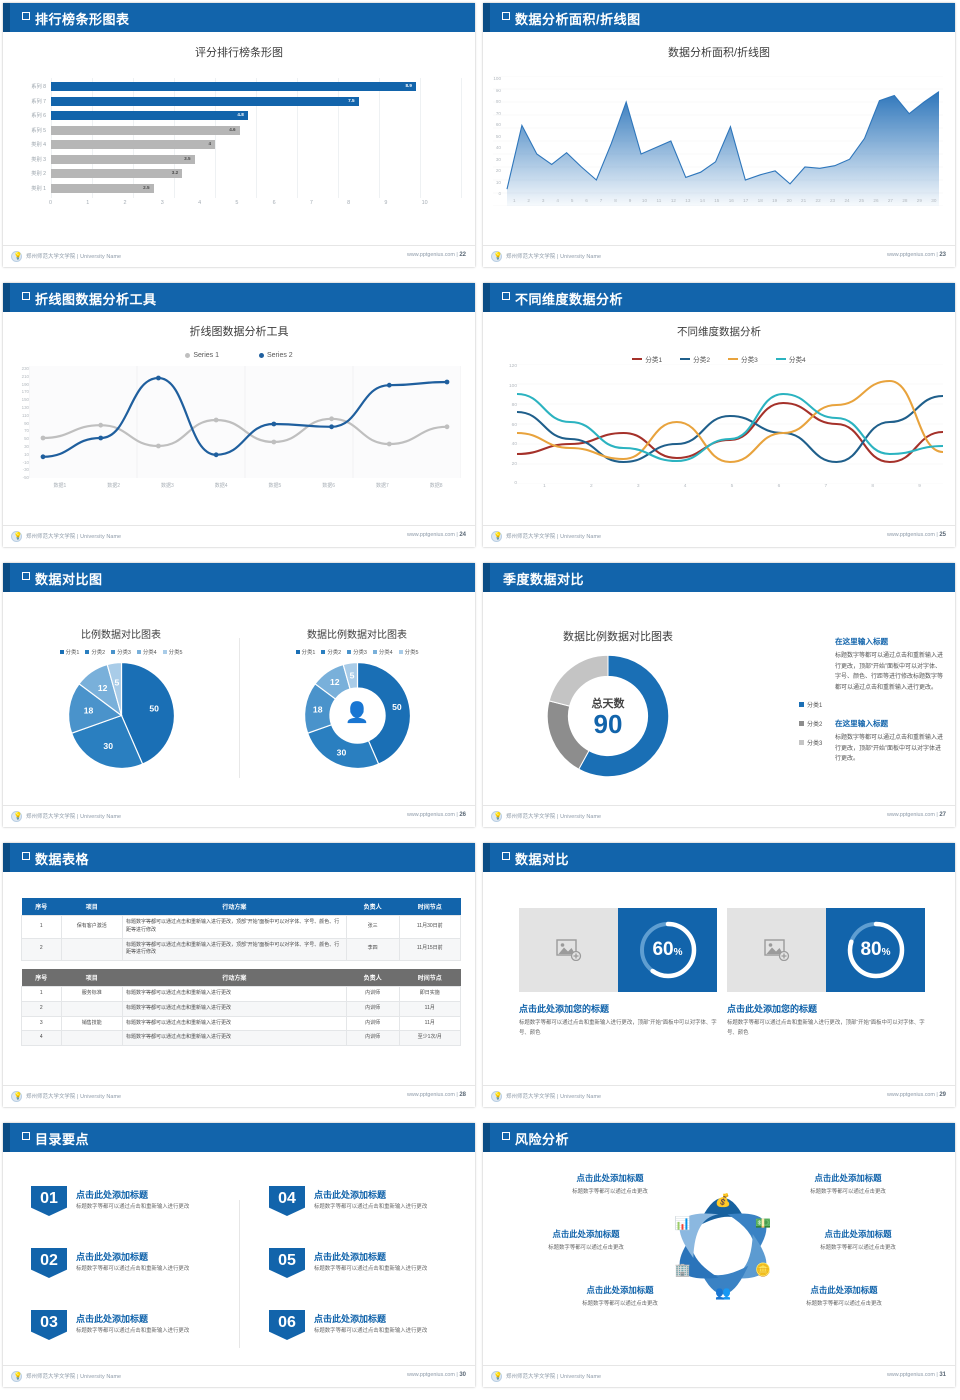  Describe the element at coordinates (498, 113) in the screenshot. I see `y-tick: 70` at that location.